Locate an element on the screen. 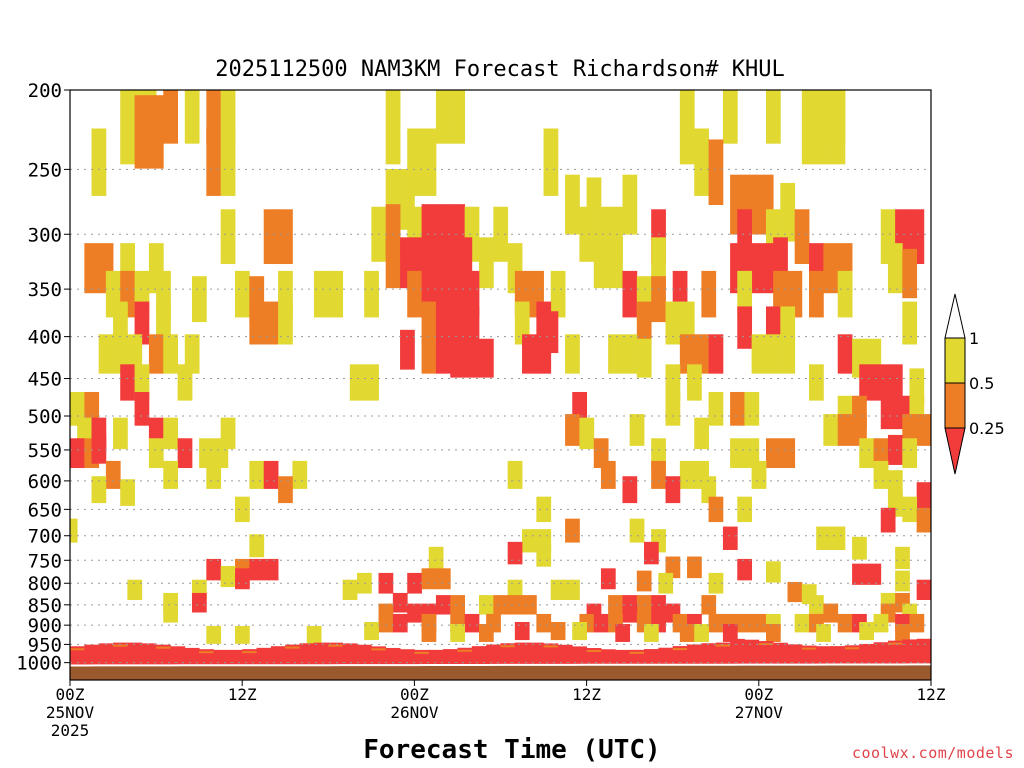  y-tick-label: 700 is located at coordinates (45, 537).